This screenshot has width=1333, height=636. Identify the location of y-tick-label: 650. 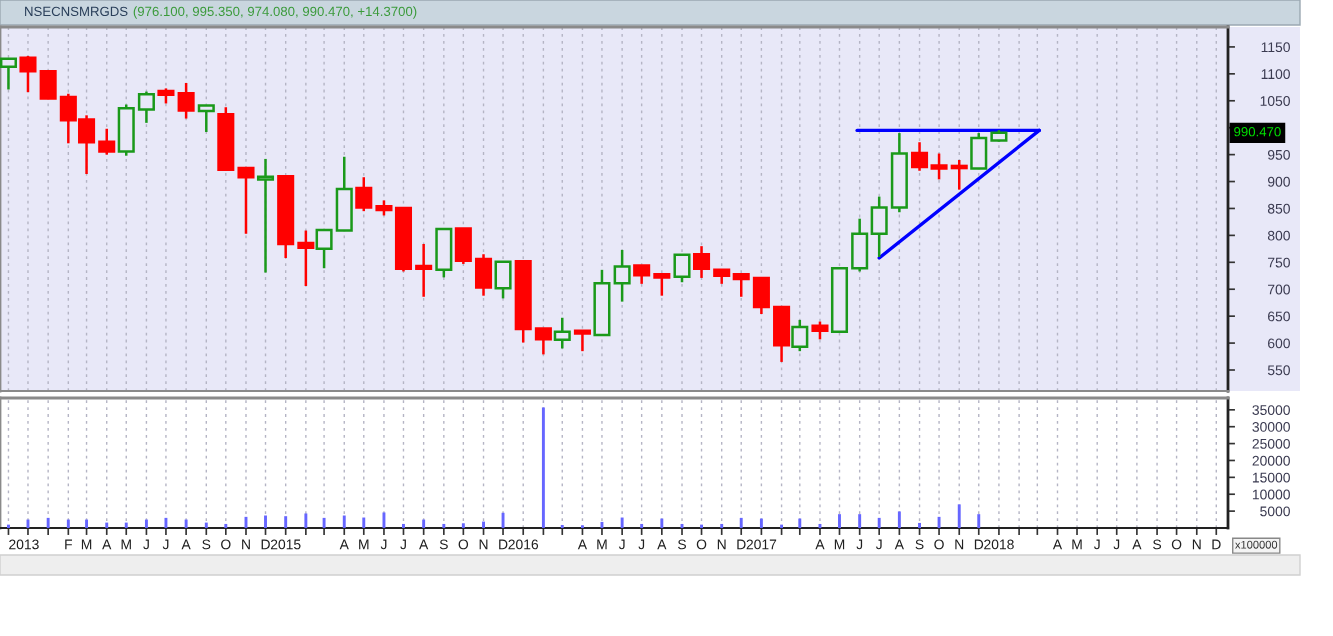
(1279, 316).